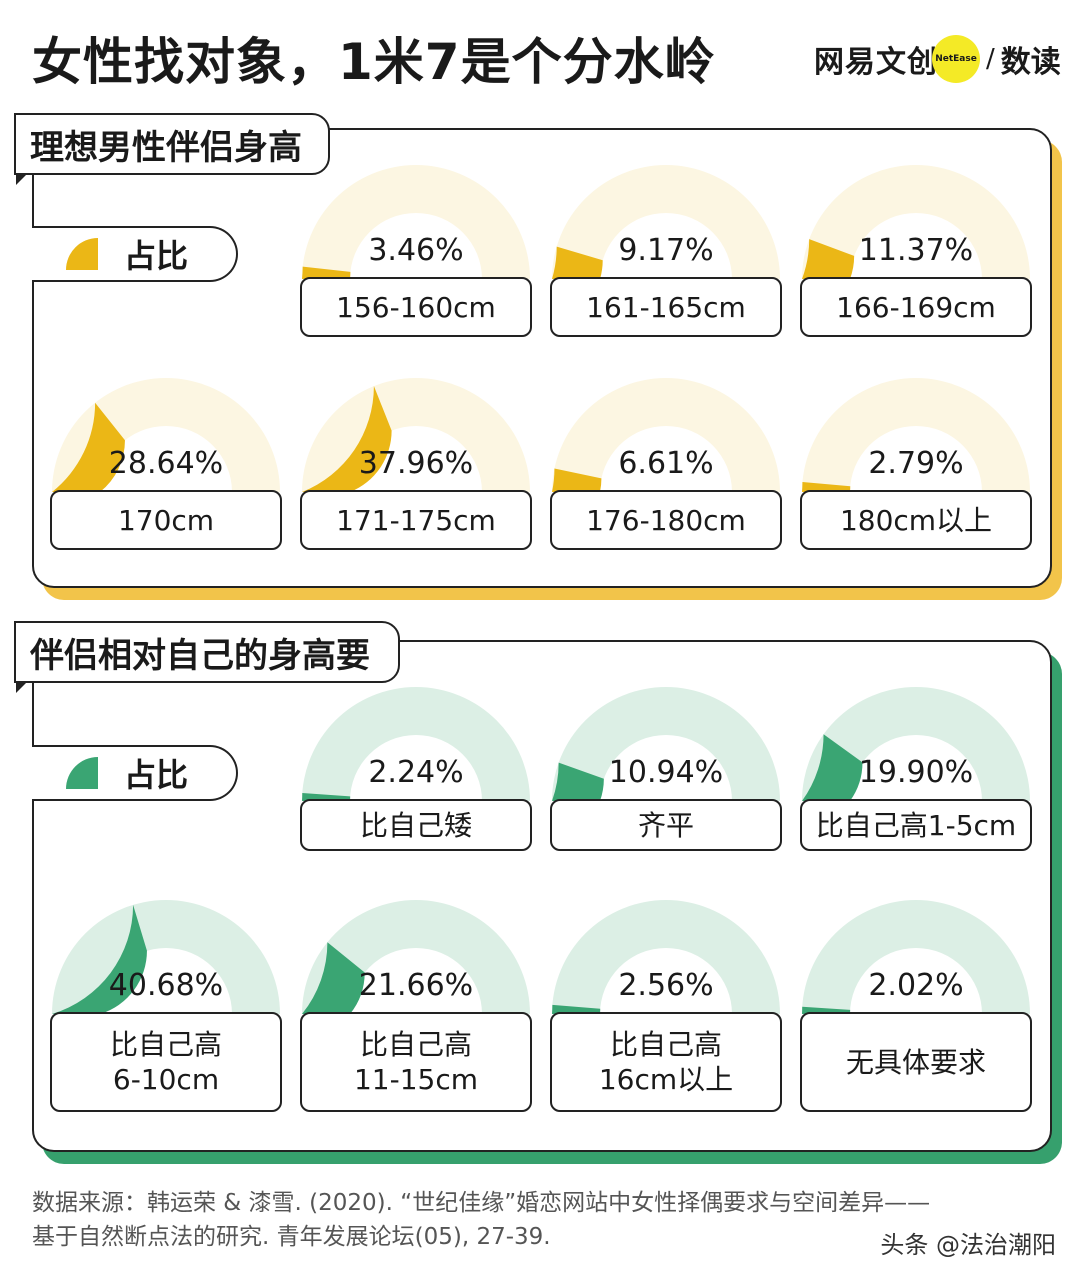 This screenshot has height=1280, width=1080. What do you see at coordinates (135, 254) in the screenshot?
I see `legend-pill-ideal-height: 占比` at bounding box center [135, 254].